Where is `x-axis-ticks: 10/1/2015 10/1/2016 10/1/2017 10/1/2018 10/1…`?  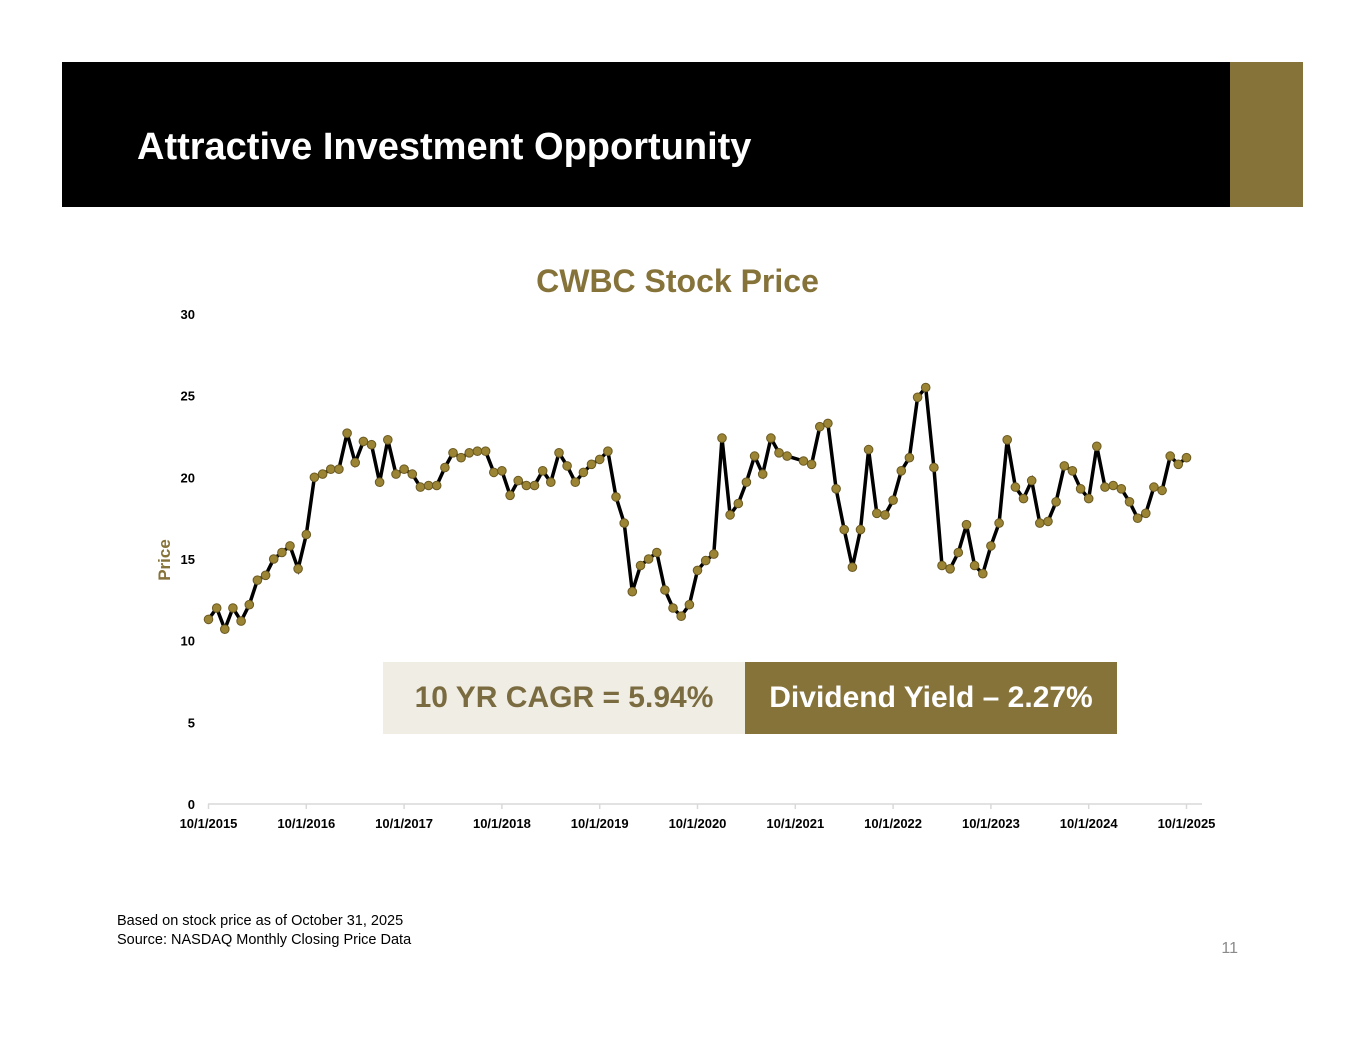 x-axis-ticks: 10/1/2015 10/1/2016 10/1/2017 10/1/2018 10/1… is located at coordinates (698, 817).